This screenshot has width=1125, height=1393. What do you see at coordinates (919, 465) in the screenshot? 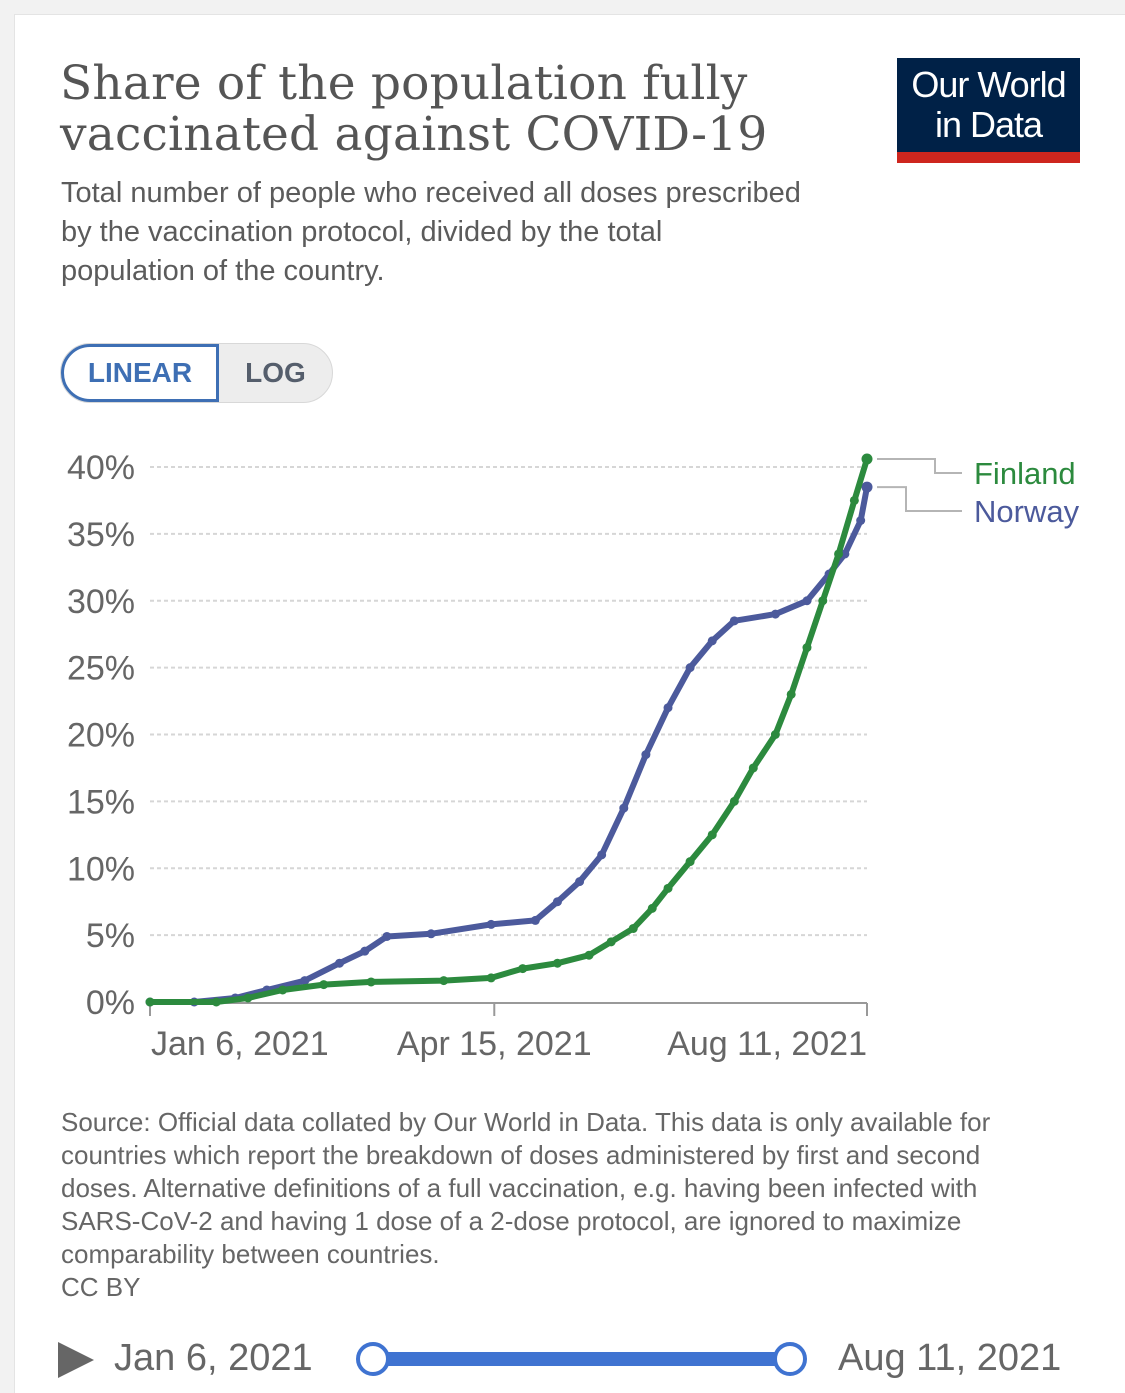
I see `legend-connector-finland` at bounding box center [919, 465].